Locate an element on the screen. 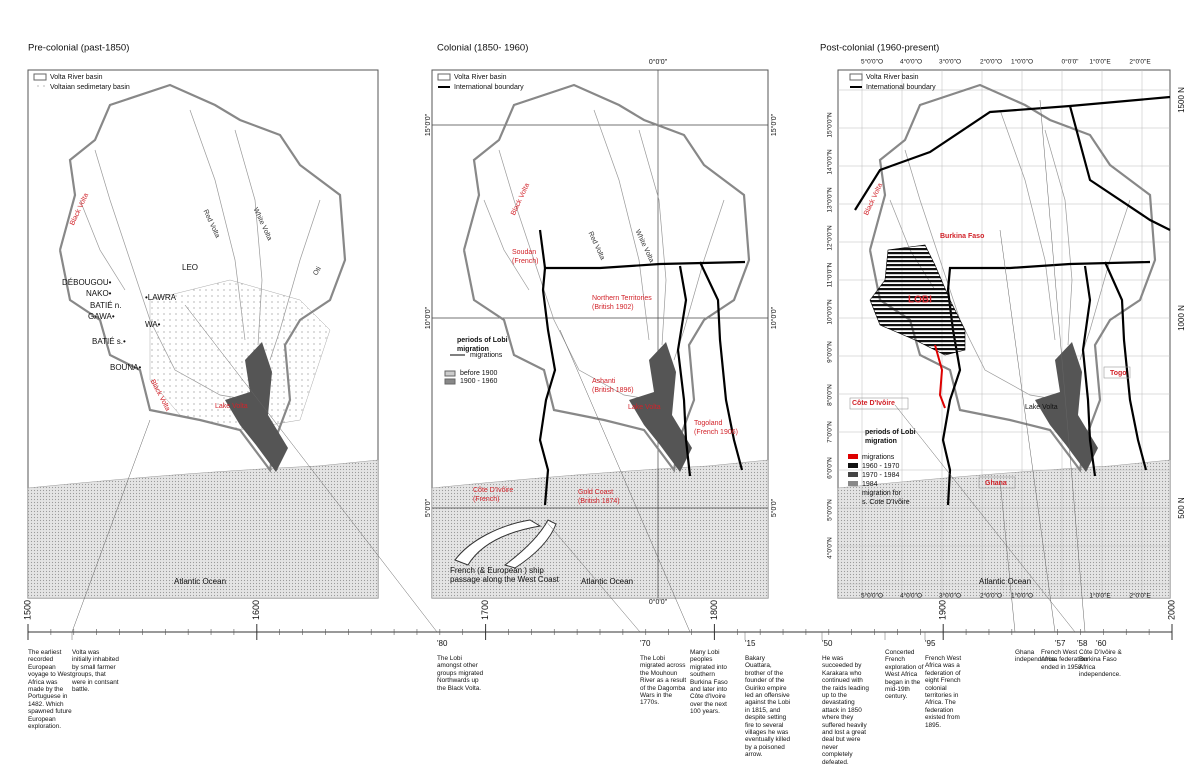 The width and height of the screenshot is (1200, 772). map-label: Soudan is located at coordinates (524, 252).